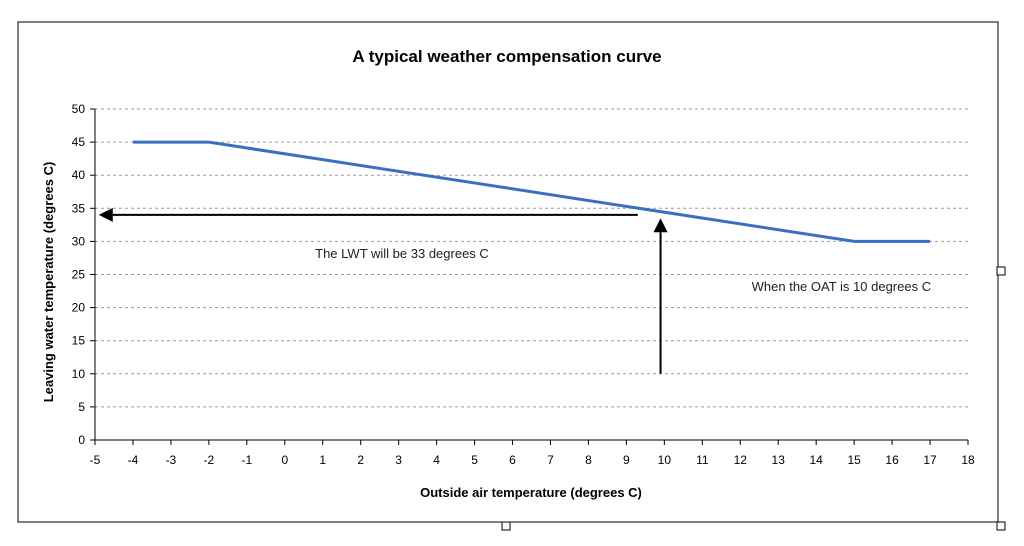  Describe the element at coordinates (79, 109) in the screenshot. I see `y-tick-label: 50` at that location.